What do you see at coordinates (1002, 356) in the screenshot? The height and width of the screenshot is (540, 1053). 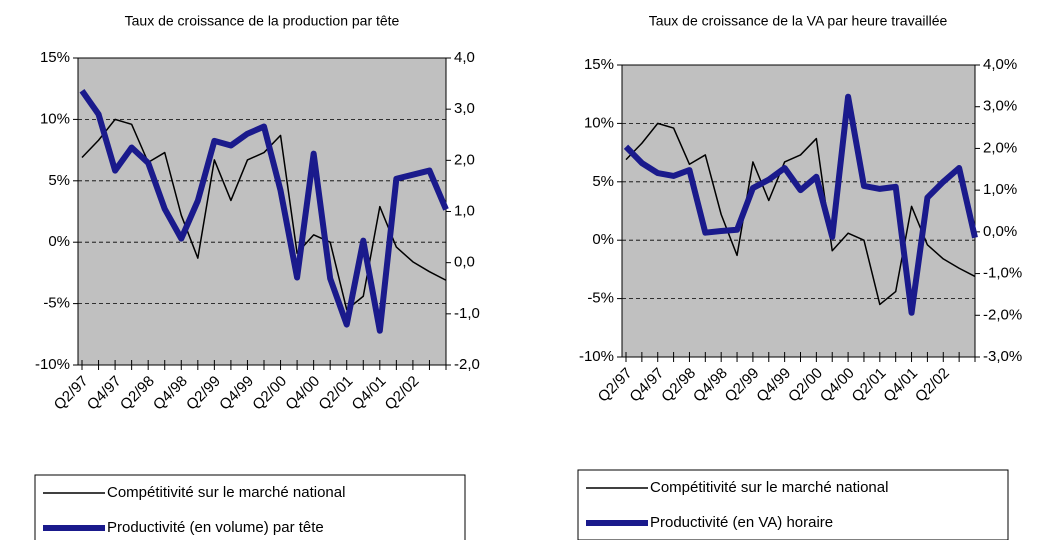 I see `y2-tick-label: -3,0%` at bounding box center [1002, 356].